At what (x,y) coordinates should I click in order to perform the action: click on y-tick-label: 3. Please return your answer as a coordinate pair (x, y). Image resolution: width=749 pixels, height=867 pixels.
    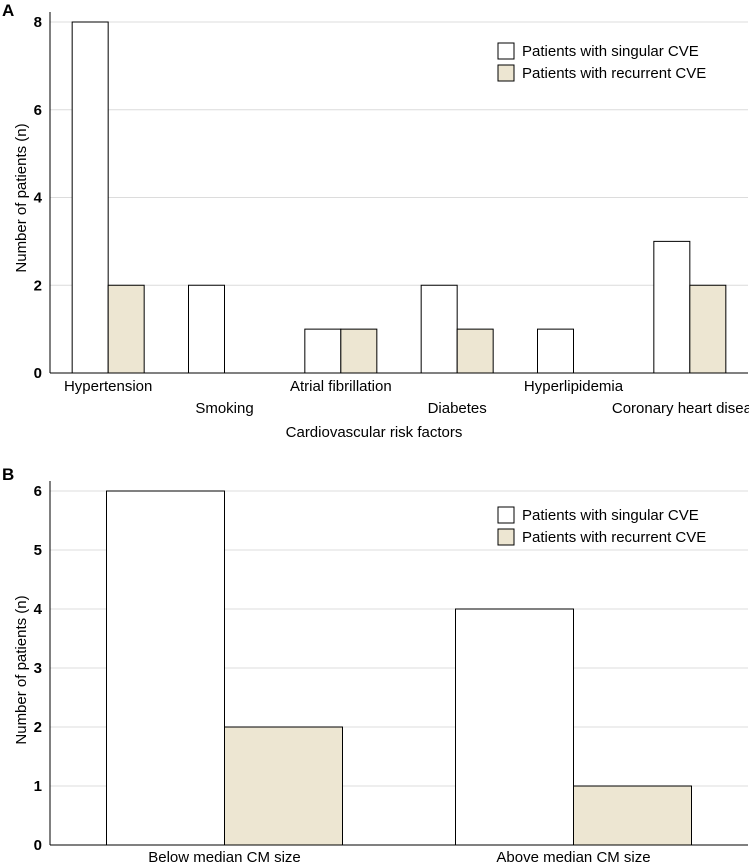
    Looking at the image, I should click on (38, 668).